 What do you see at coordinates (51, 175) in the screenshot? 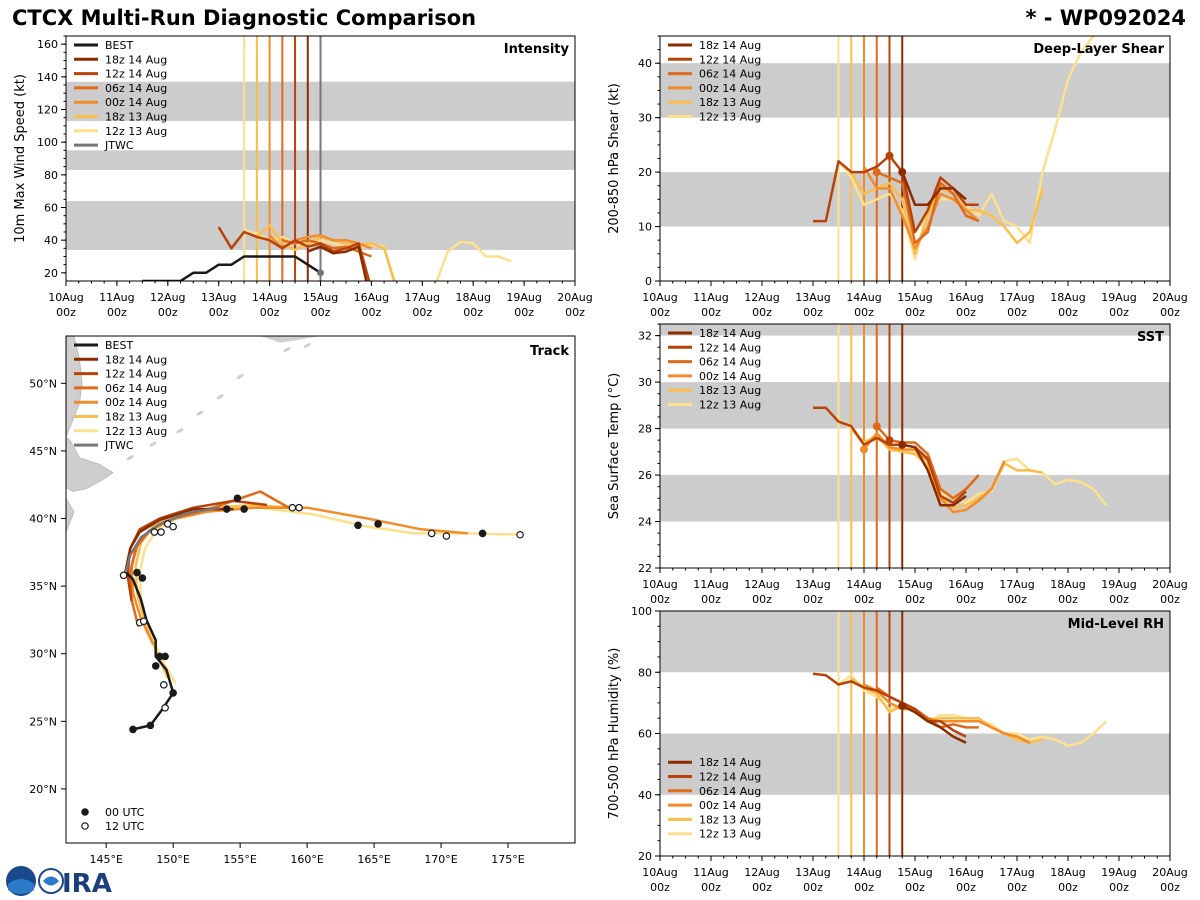
I see `y-tick-label: 80` at bounding box center [51, 175].